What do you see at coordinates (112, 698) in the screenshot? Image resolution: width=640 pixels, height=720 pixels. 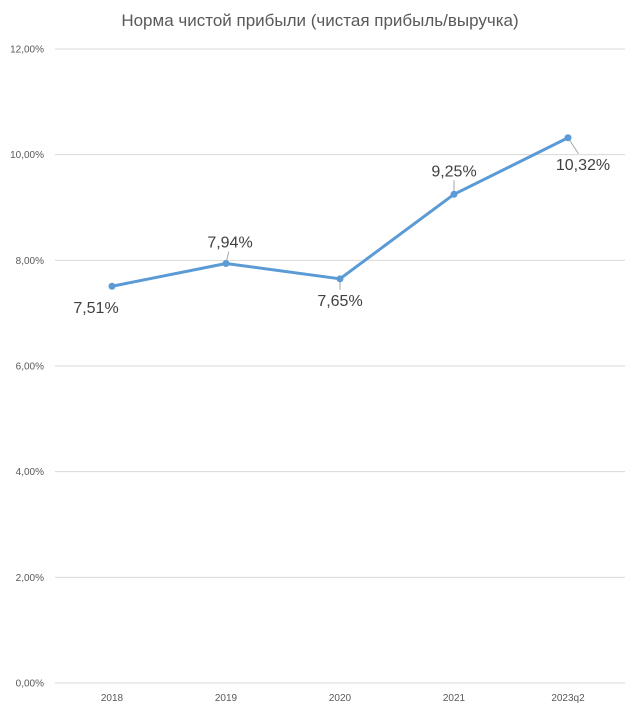 I see `x-tick-label: 2018` at bounding box center [112, 698].